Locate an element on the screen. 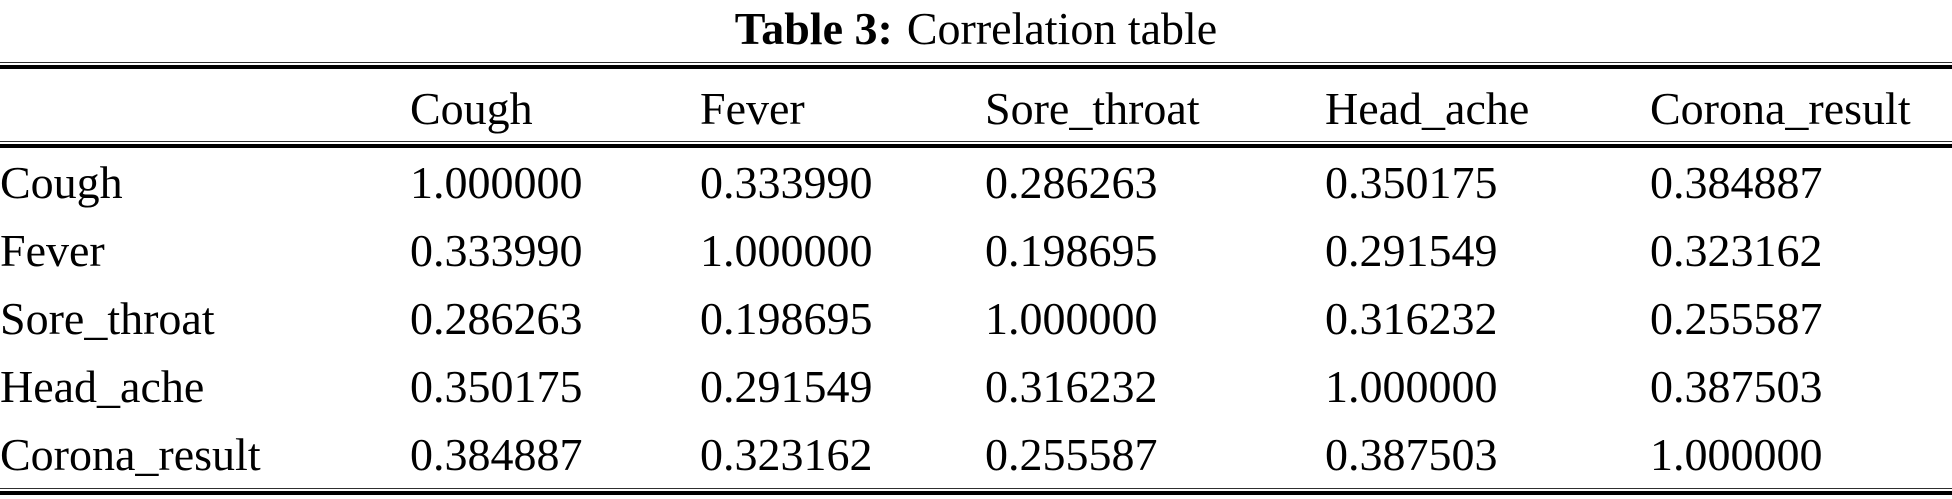 The height and width of the screenshot is (499, 1952). table-top-rule is located at coordinates (976, 65).